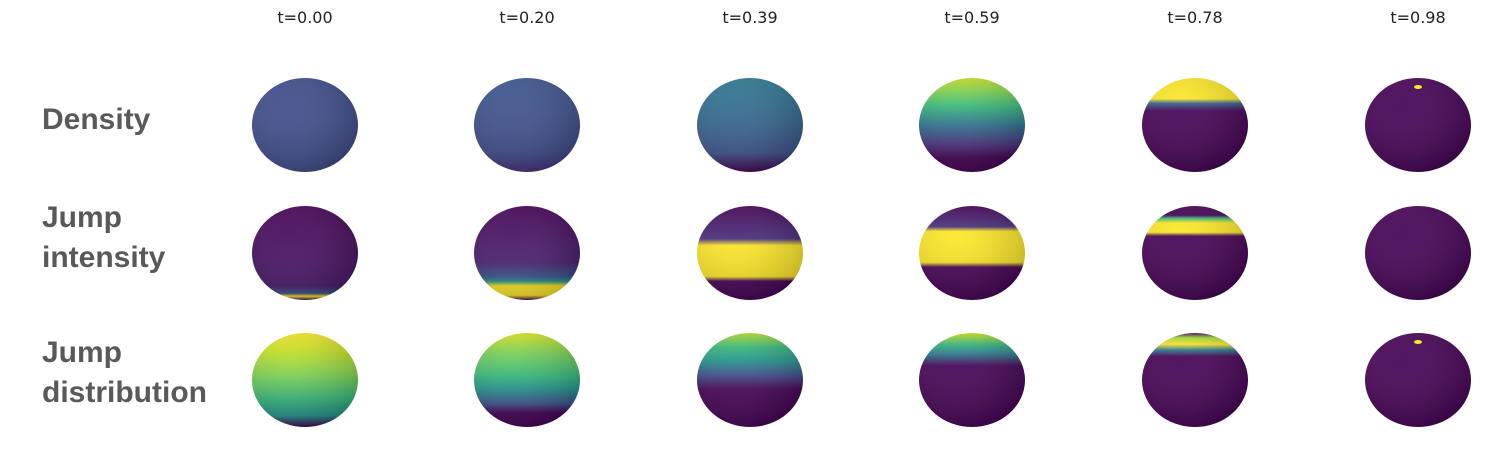 Image resolution: width=1498 pixels, height=456 pixels. What do you see at coordinates (750, 17) in the screenshot?
I see `column-label: t=0.39` at bounding box center [750, 17].